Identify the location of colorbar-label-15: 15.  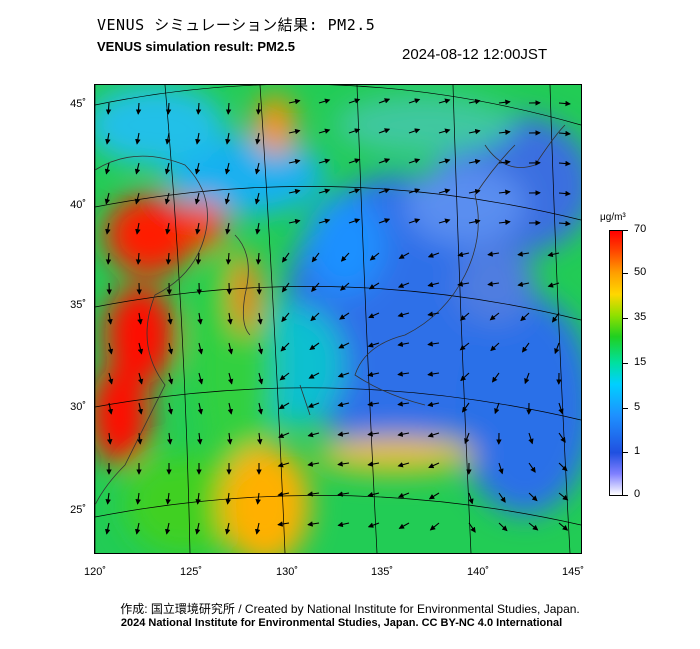
(640, 362).